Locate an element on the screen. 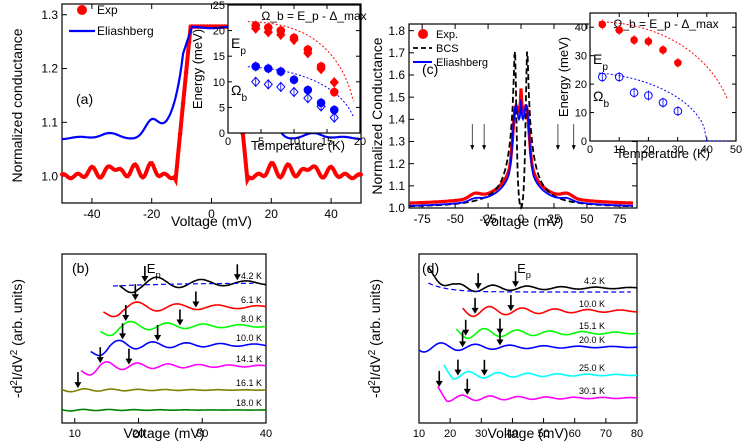 The height and width of the screenshot is (448, 747). panel-c-ylabel: Normalized Conductance is located at coordinates (377, 115).